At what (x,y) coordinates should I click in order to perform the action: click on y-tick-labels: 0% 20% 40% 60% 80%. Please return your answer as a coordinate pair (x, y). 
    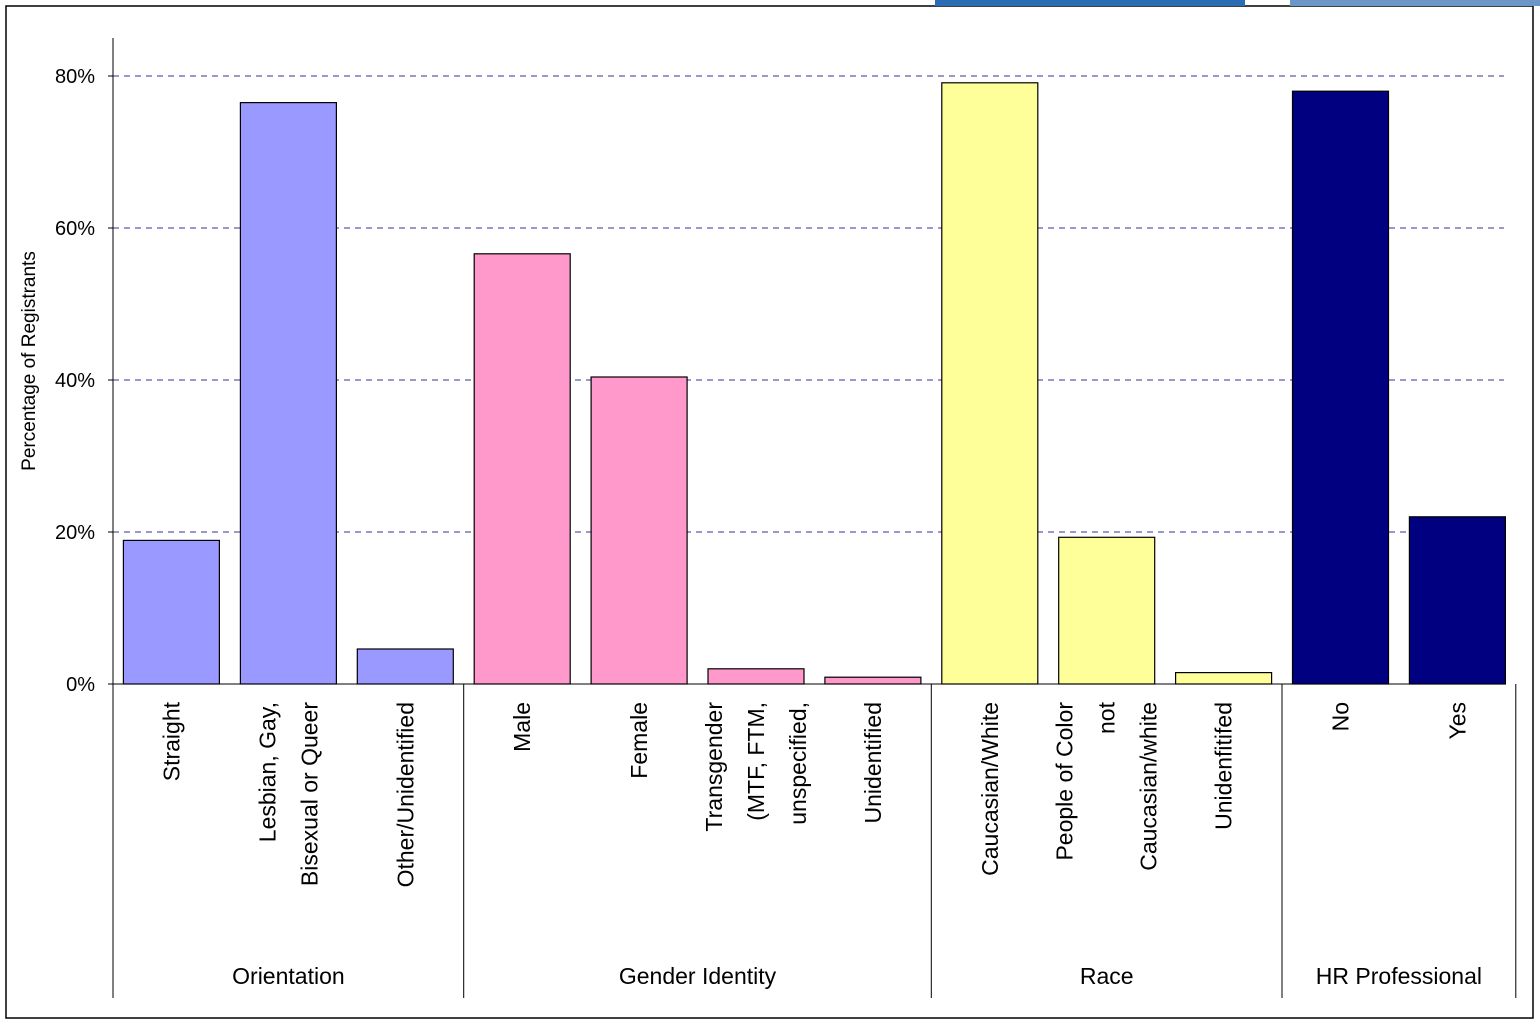
    Looking at the image, I should click on (84, 381).